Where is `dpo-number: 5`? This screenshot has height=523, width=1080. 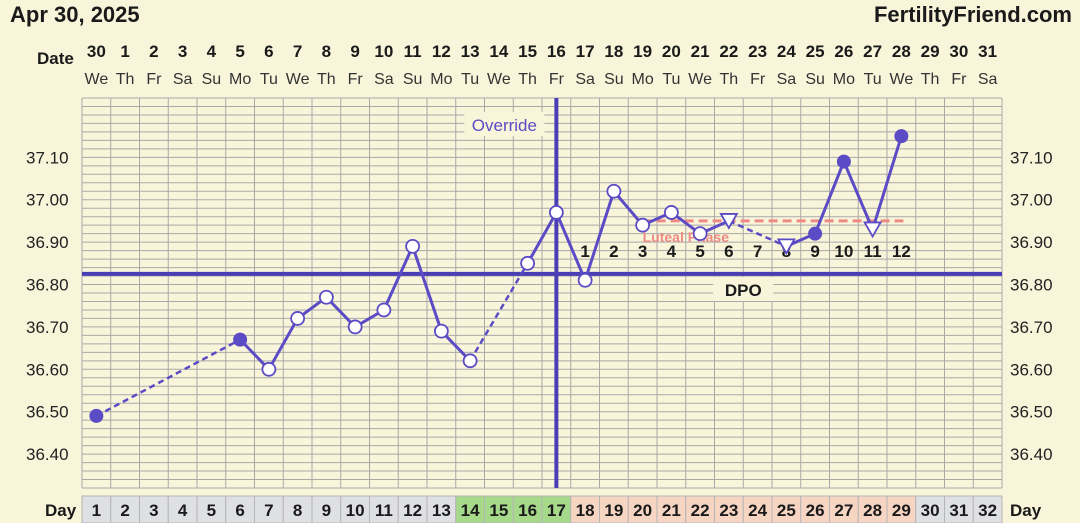 dpo-number: 5 is located at coordinates (699, 251).